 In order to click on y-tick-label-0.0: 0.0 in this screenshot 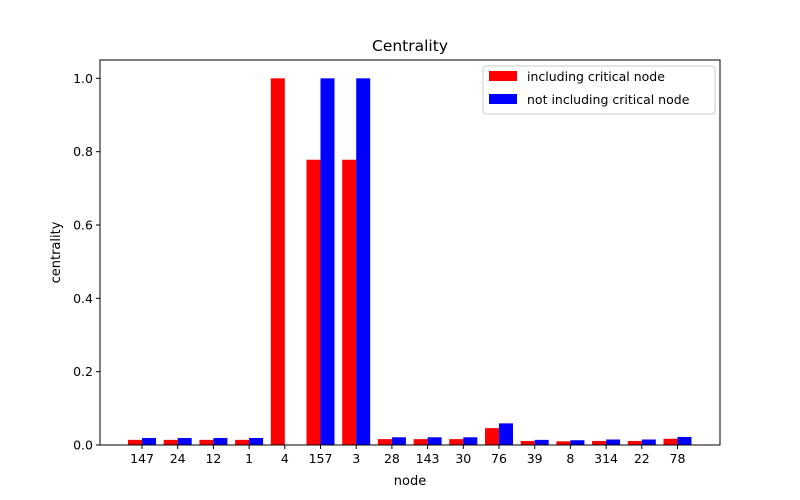, I will do `click(83, 445)`.